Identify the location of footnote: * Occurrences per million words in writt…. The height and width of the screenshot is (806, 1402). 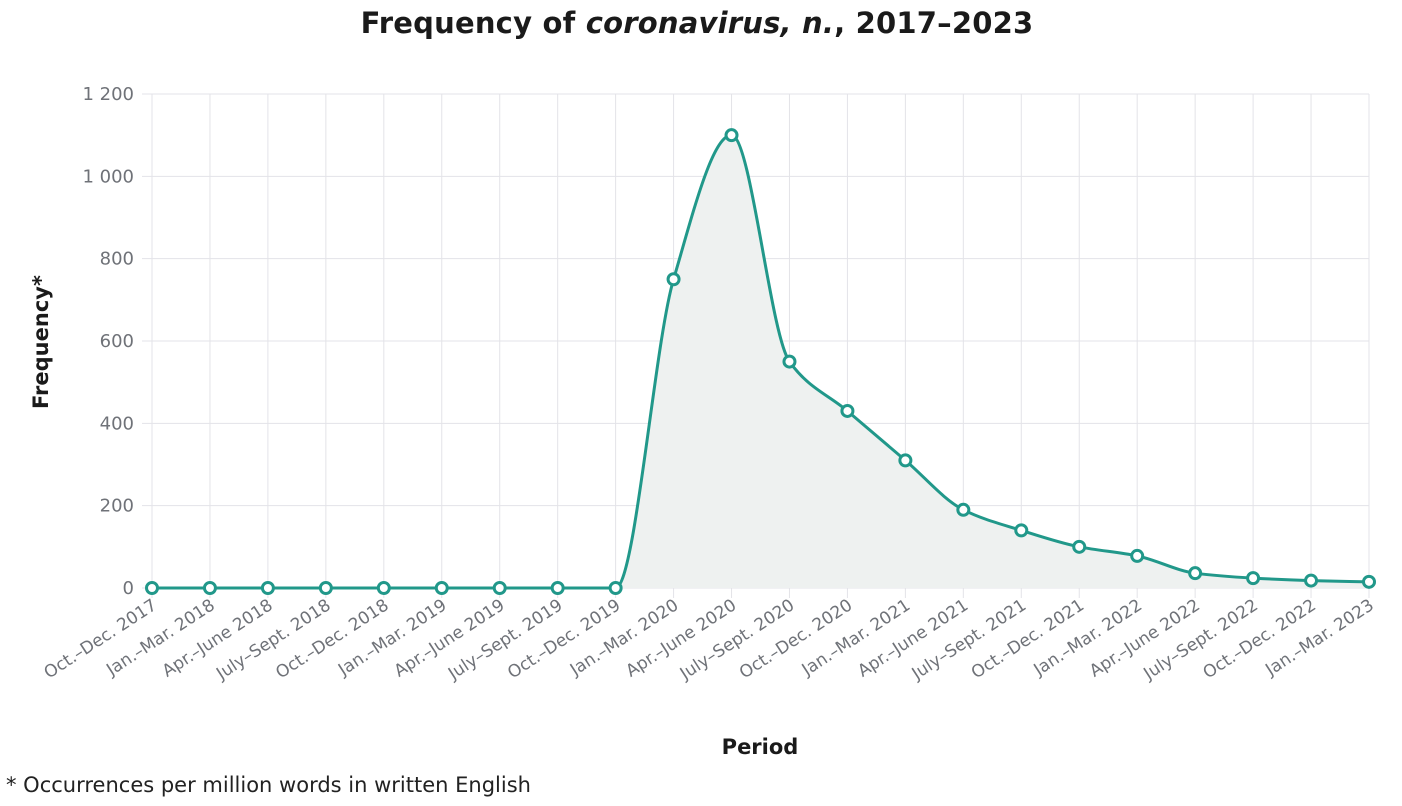
(268, 785).